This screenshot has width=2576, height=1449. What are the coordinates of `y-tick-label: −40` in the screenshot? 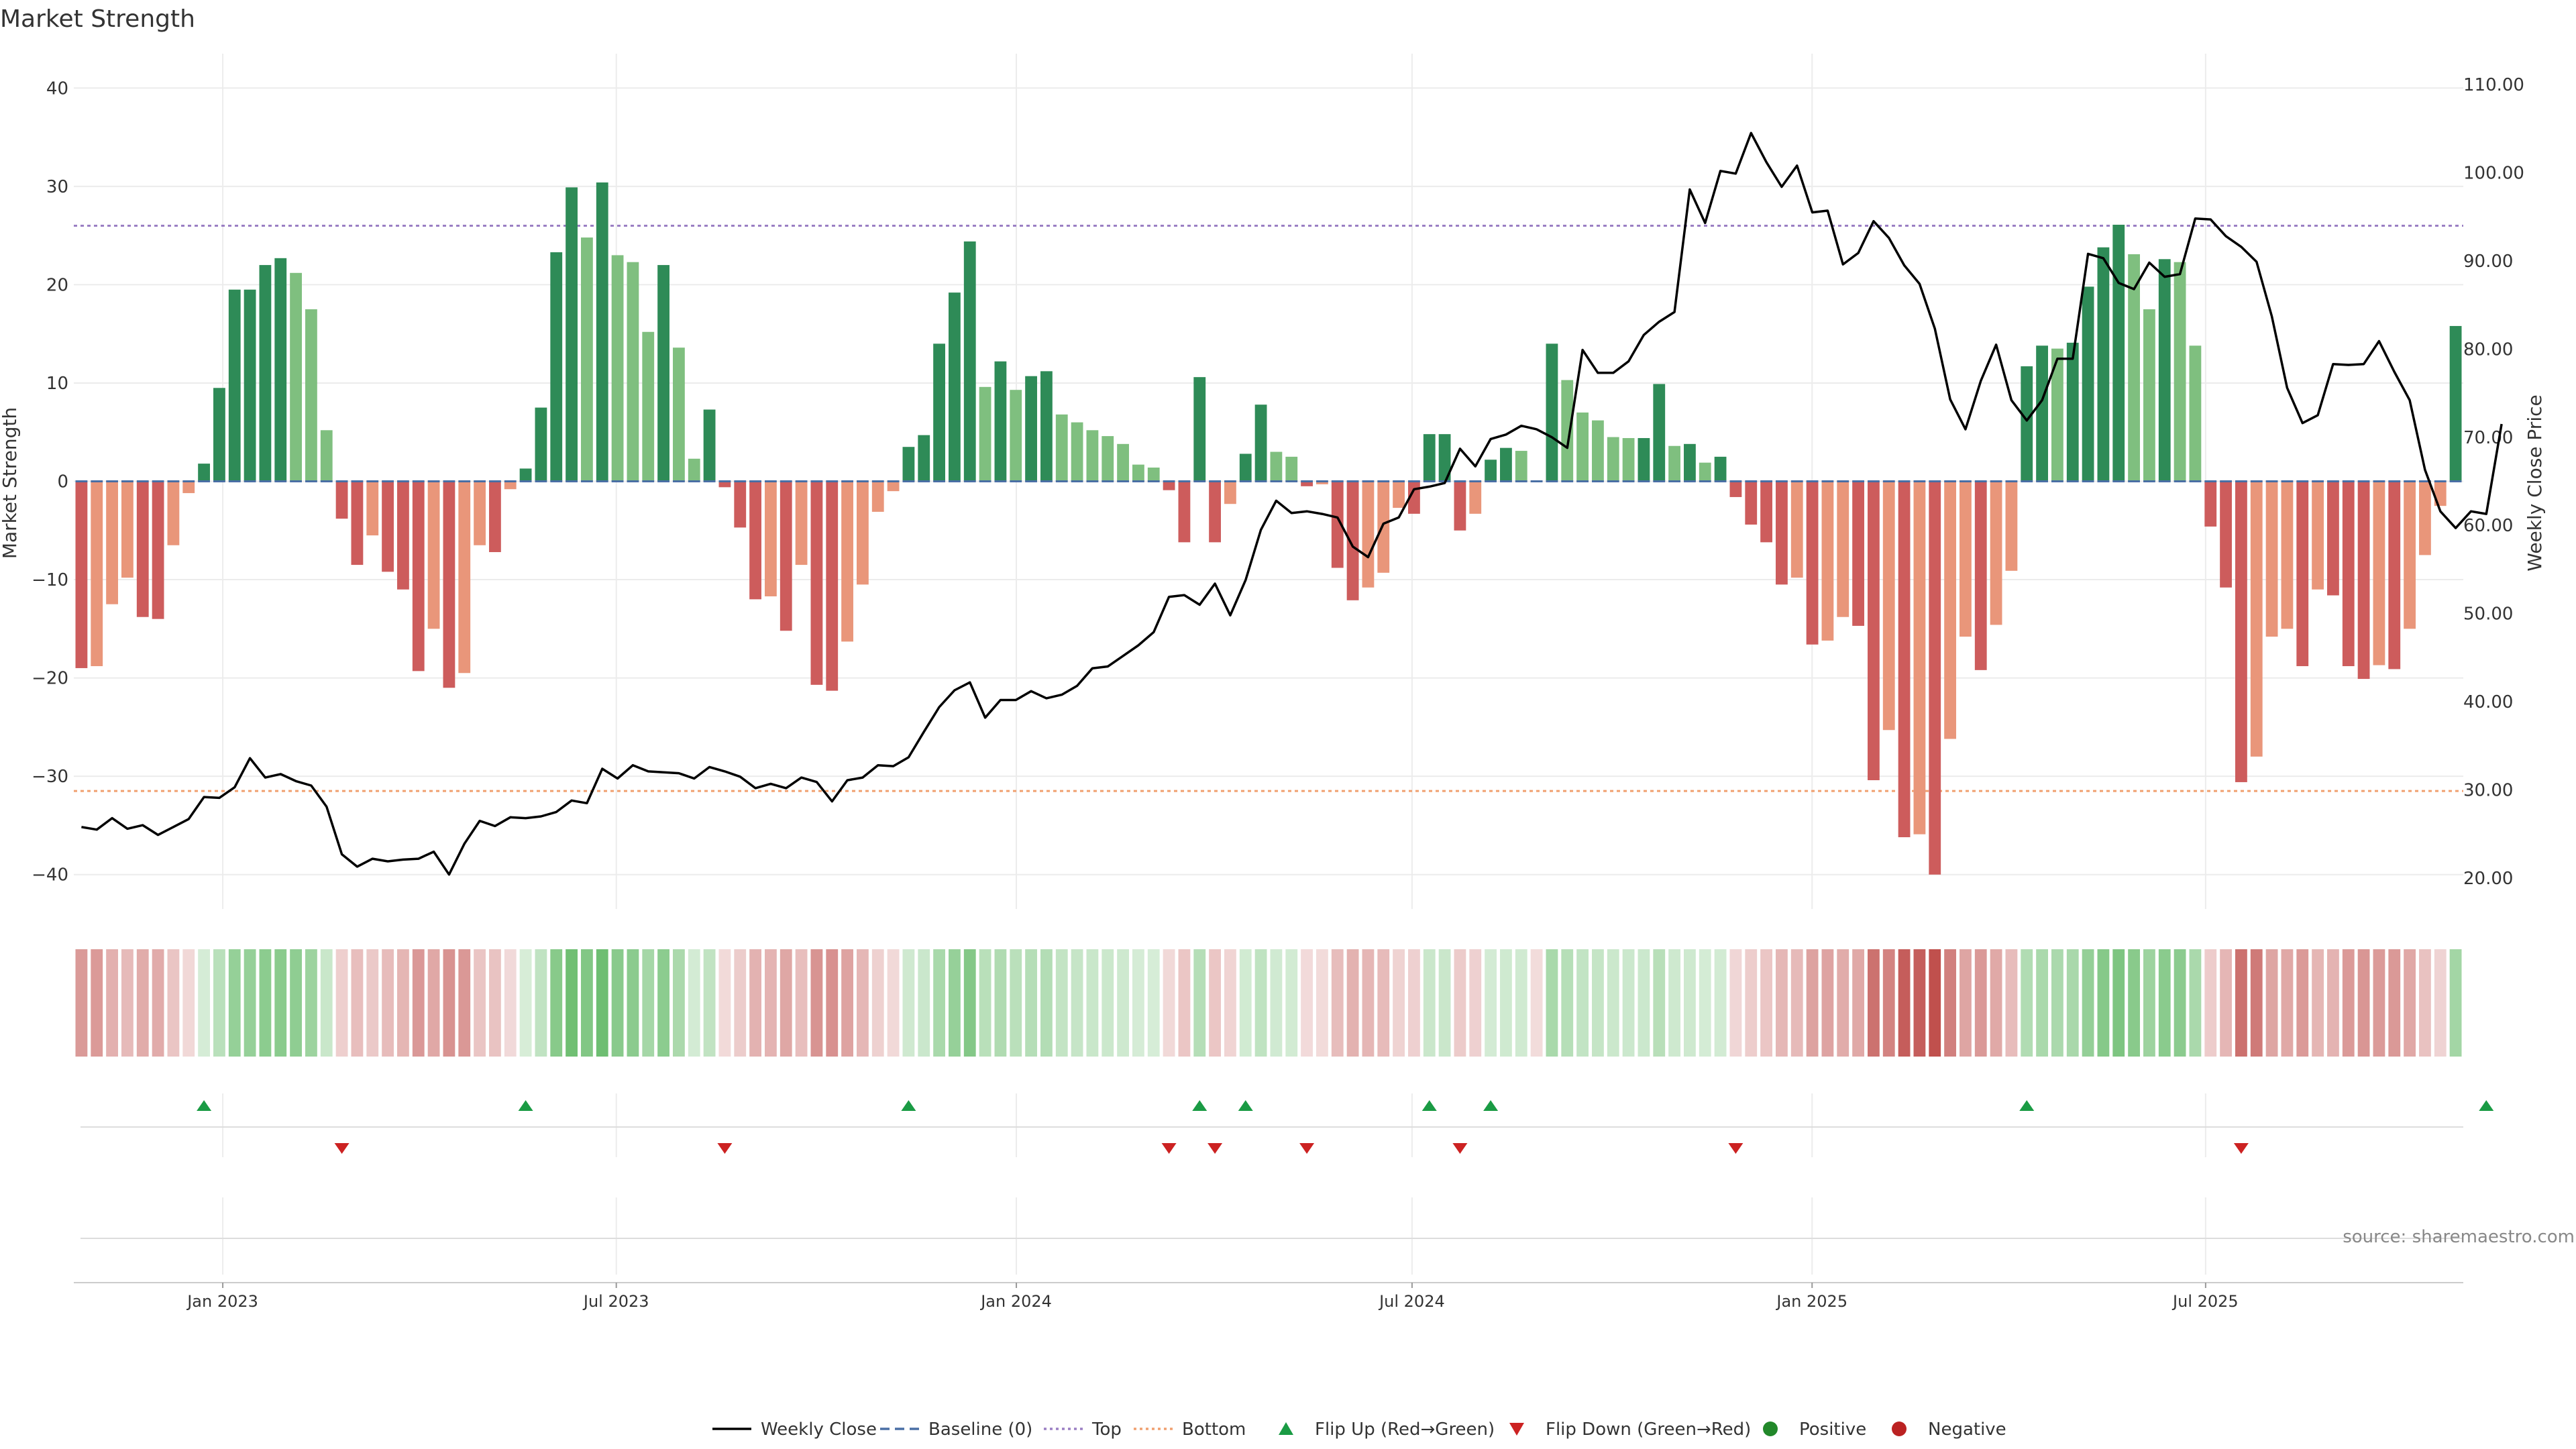 It's located at (50, 875).